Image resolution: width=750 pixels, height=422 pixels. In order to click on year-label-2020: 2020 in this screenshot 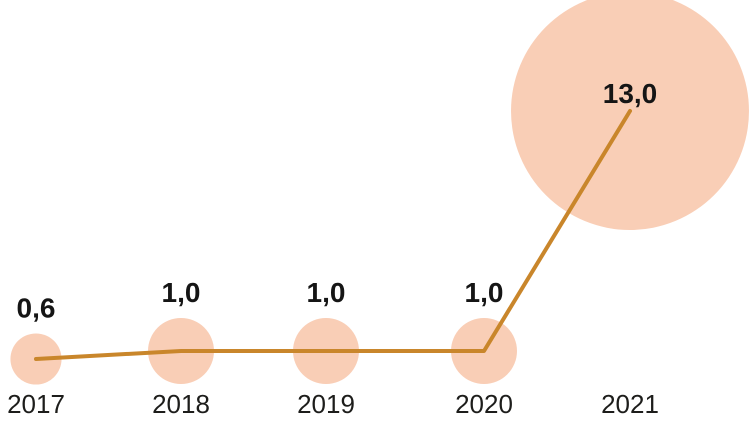, I will do `click(484, 404)`.